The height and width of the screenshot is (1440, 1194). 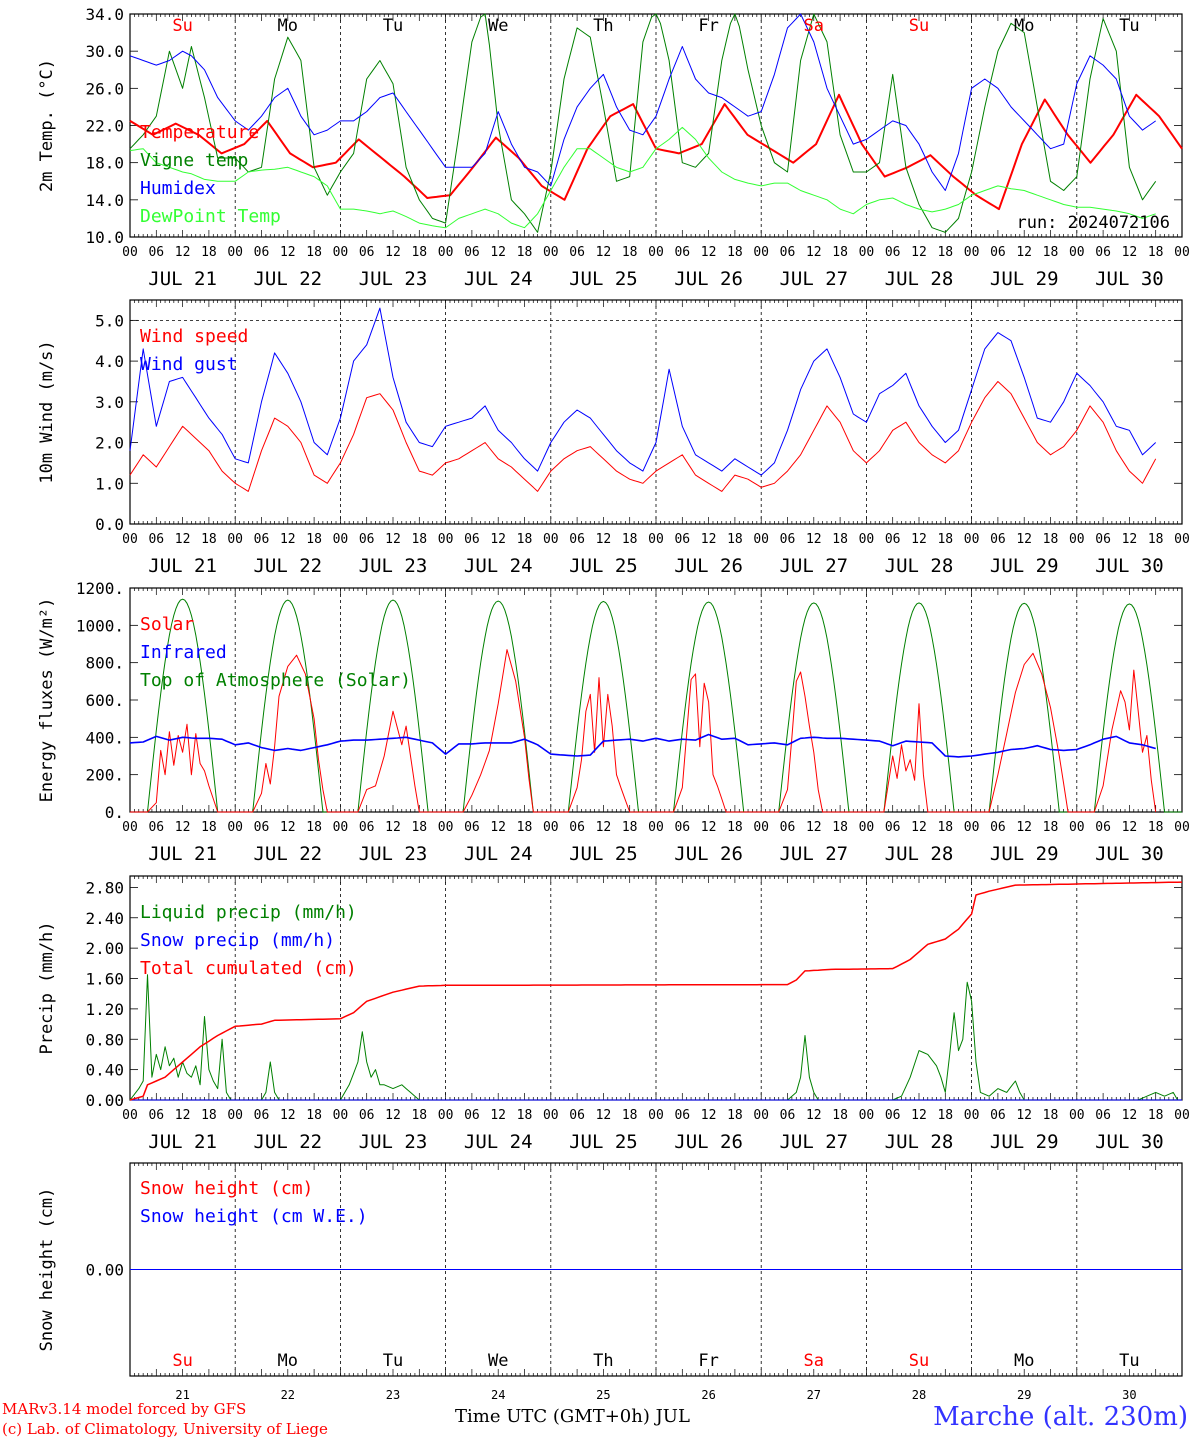 What do you see at coordinates (919, 566) in the screenshot?
I see `day-label: JUL 28` at bounding box center [919, 566].